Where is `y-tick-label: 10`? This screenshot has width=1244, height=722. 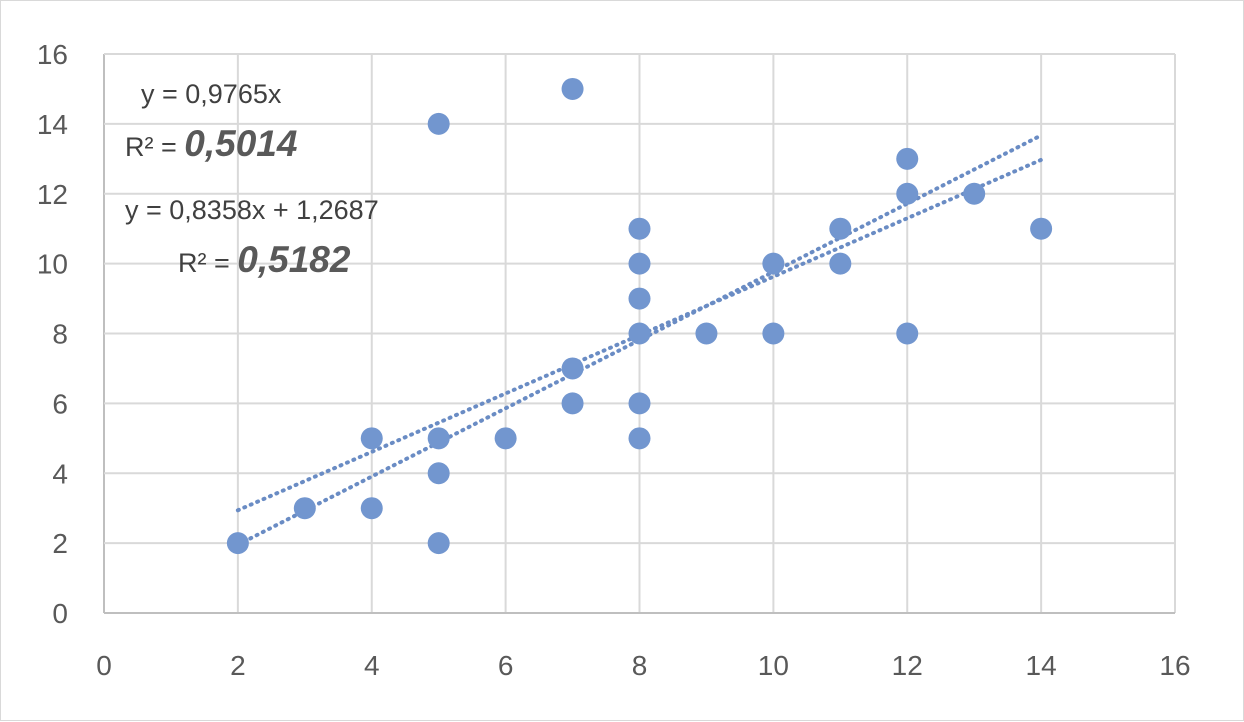 y-tick-label: 10 is located at coordinates (52, 264).